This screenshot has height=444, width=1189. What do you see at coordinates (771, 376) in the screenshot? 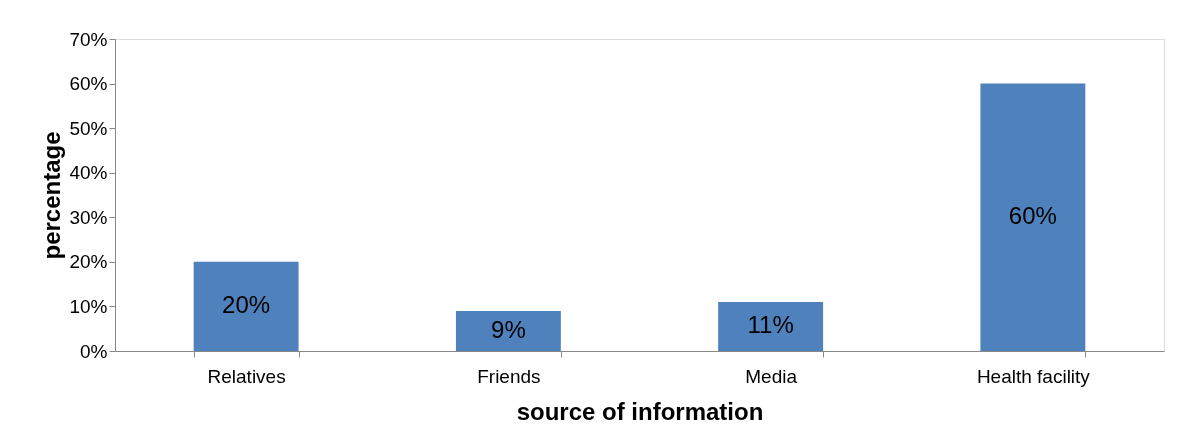
I see `x-tick-label: Media` at bounding box center [771, 376].